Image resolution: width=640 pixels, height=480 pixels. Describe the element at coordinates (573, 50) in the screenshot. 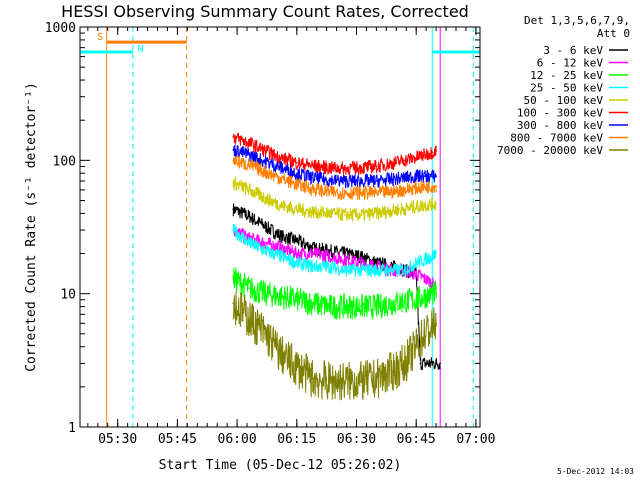

I see `legend-label-0: 3 - 6 keV` at that location.